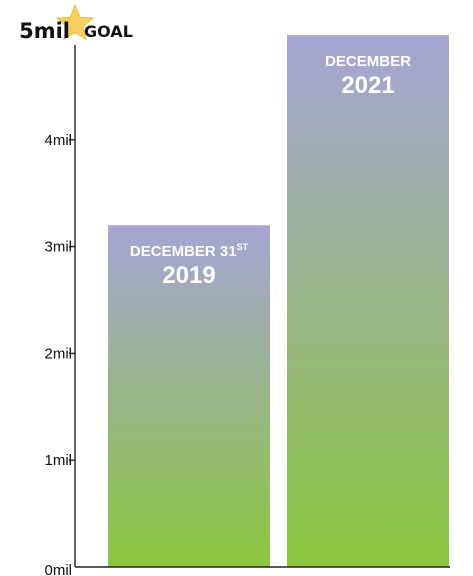 This screenshot has width=473, height=576. I want to click on y-axis-ticks: 0mil 1mil 2mil 3mil 4mil, so click(59, 354).